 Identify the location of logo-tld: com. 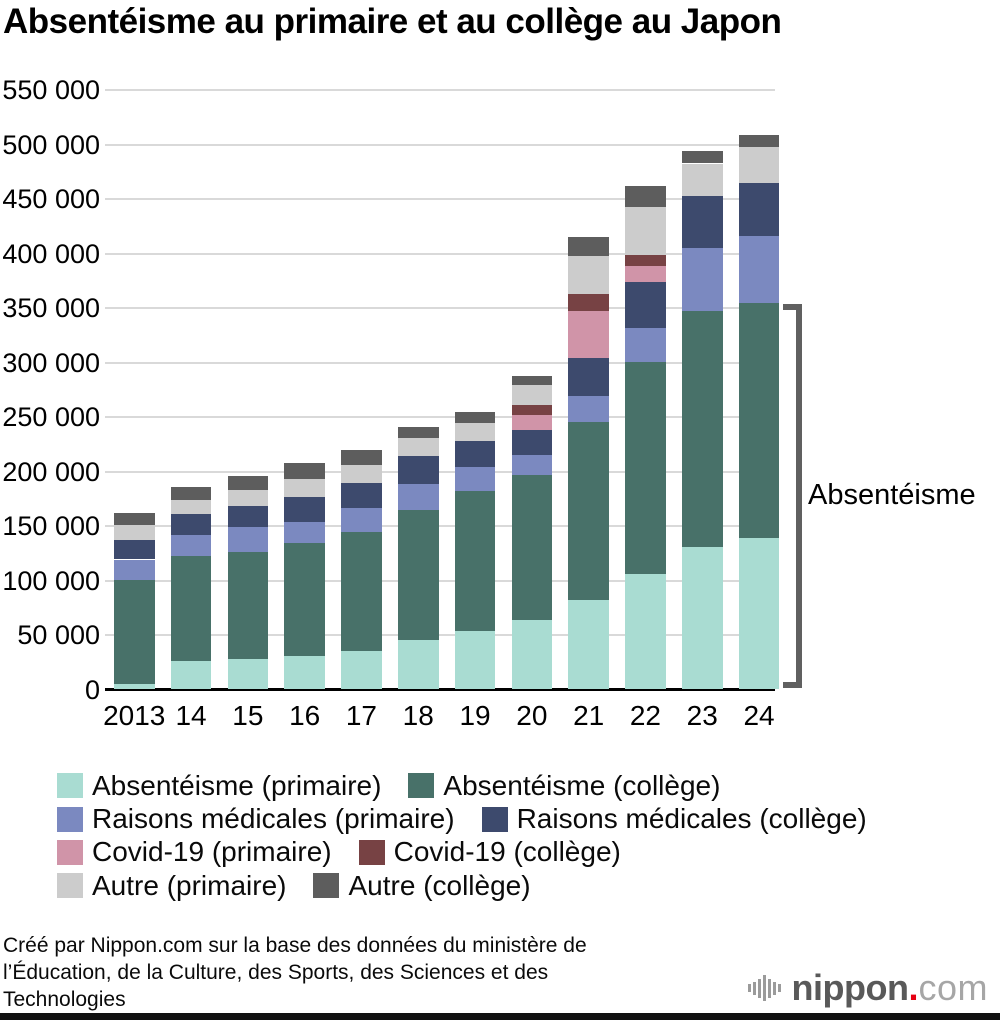
(953, 987).